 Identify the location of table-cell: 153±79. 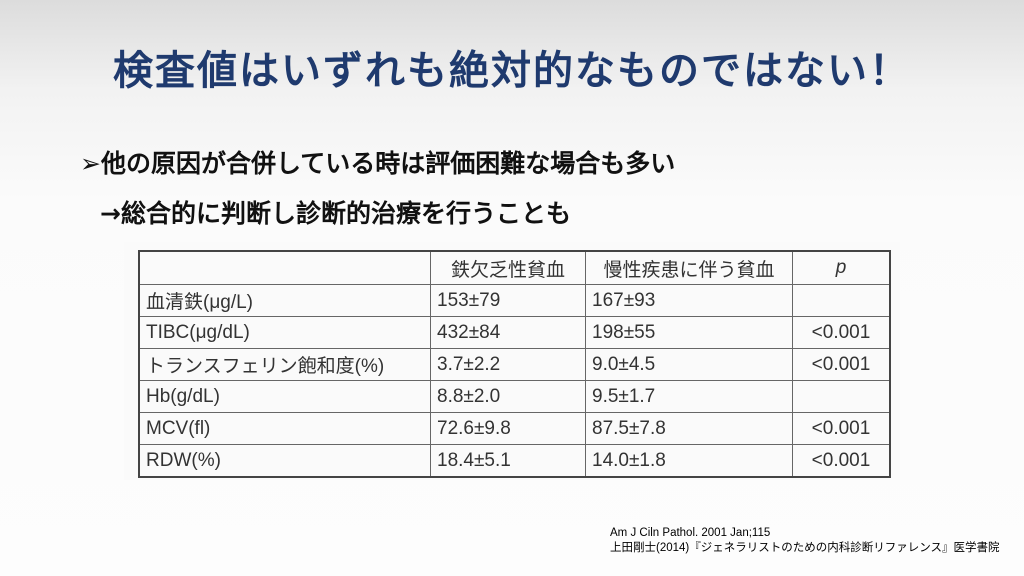
(508, 300).